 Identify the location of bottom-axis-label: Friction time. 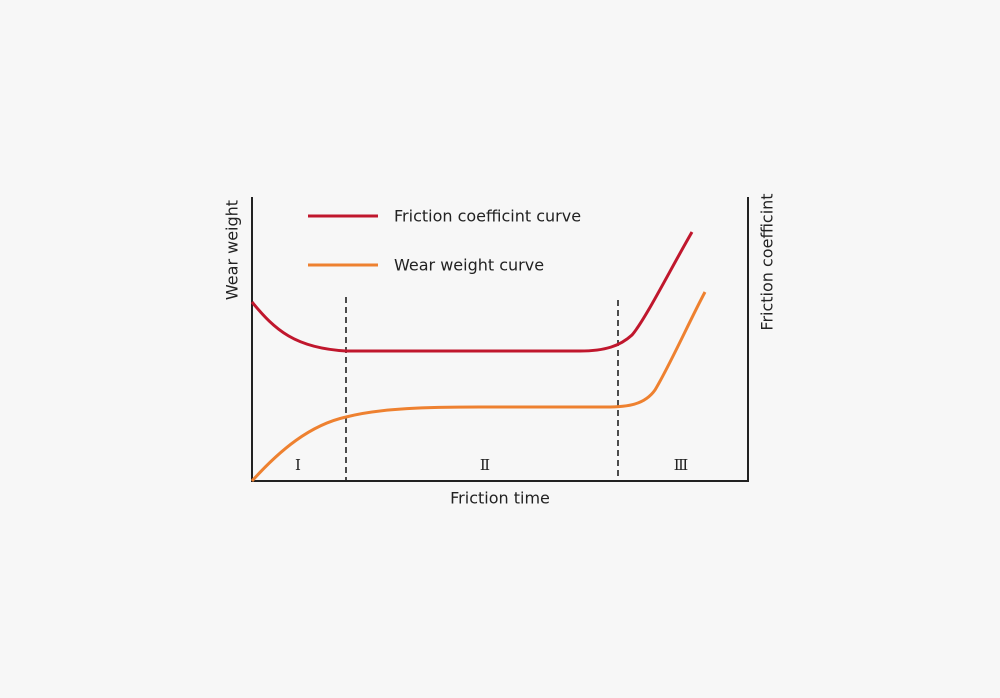
(500, 498).